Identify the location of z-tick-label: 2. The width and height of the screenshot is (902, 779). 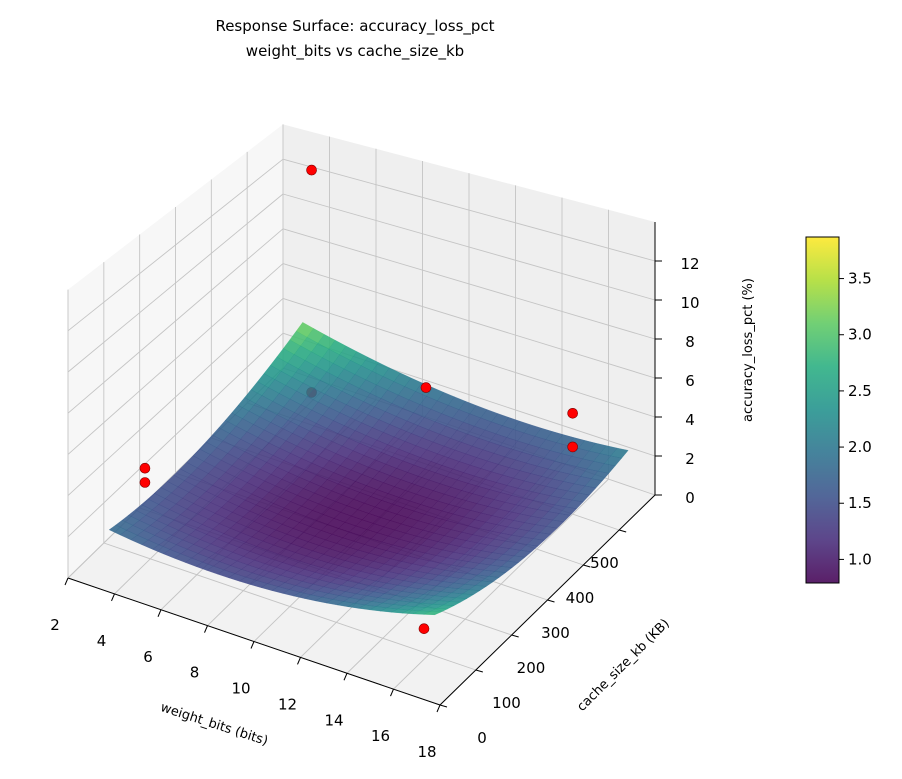
(690, 459).